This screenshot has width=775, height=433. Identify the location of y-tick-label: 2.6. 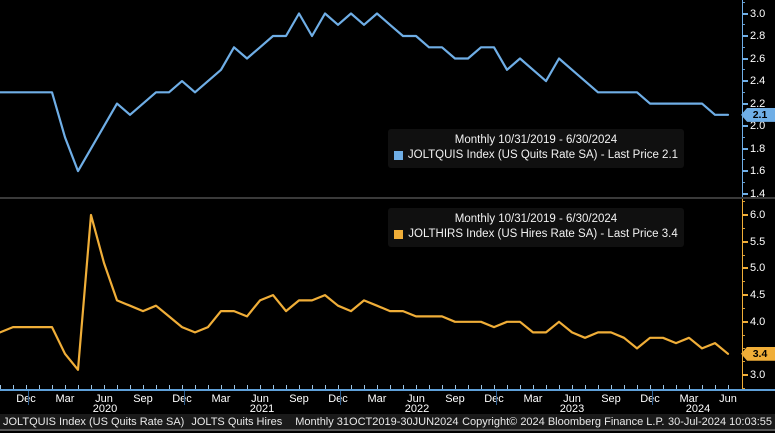
(758, 58).